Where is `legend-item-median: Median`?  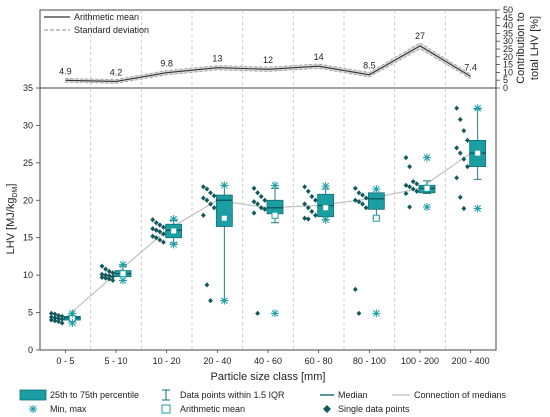 legend-item-median: Median is located at coordinates (344, 395).